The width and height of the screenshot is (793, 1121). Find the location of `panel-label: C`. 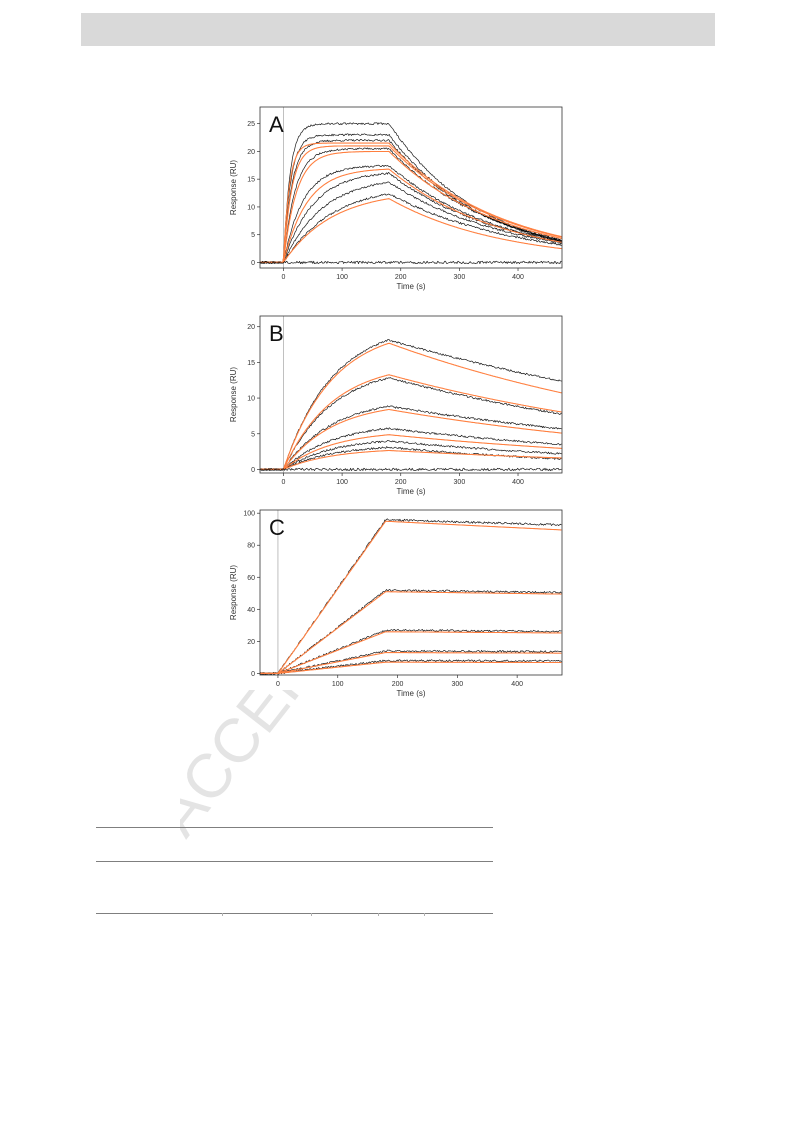

panel-label: C is located at coordinates (277, 527).